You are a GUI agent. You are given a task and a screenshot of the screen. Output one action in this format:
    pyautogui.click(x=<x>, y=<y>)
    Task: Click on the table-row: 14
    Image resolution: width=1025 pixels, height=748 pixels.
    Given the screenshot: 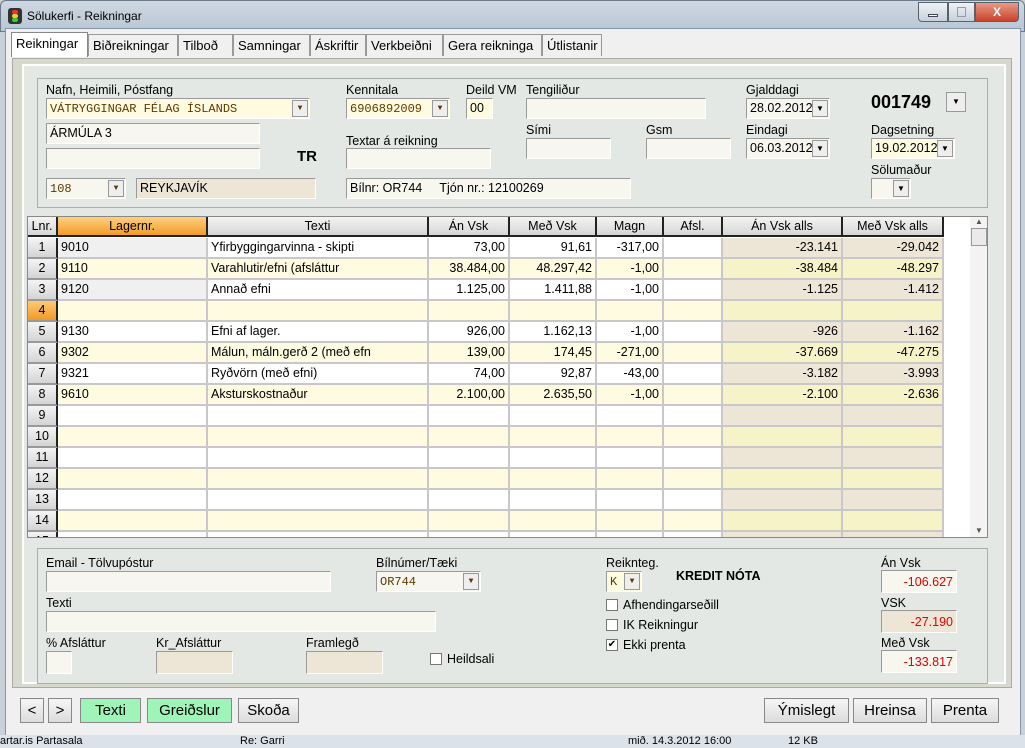 What is the action you would take?
    pyautogui.click(x=486, y=521)
    